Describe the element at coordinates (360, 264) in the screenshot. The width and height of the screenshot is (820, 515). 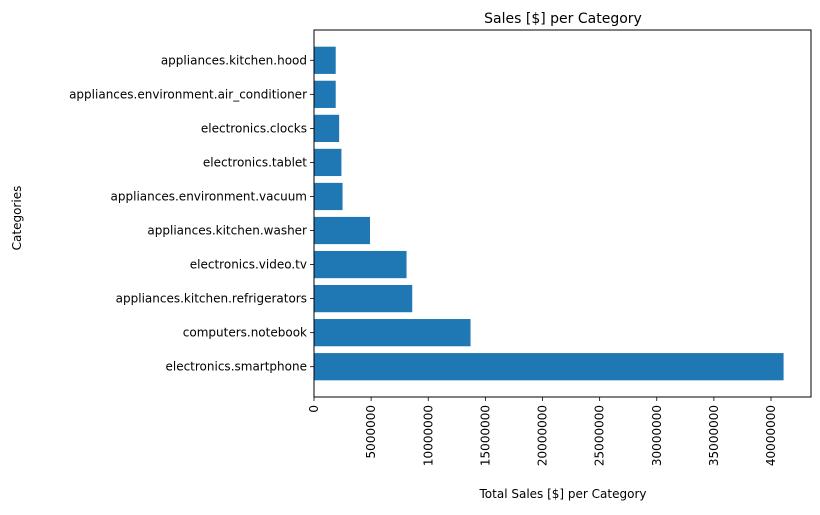
I see `bar-electronics-video-tv` at that location.